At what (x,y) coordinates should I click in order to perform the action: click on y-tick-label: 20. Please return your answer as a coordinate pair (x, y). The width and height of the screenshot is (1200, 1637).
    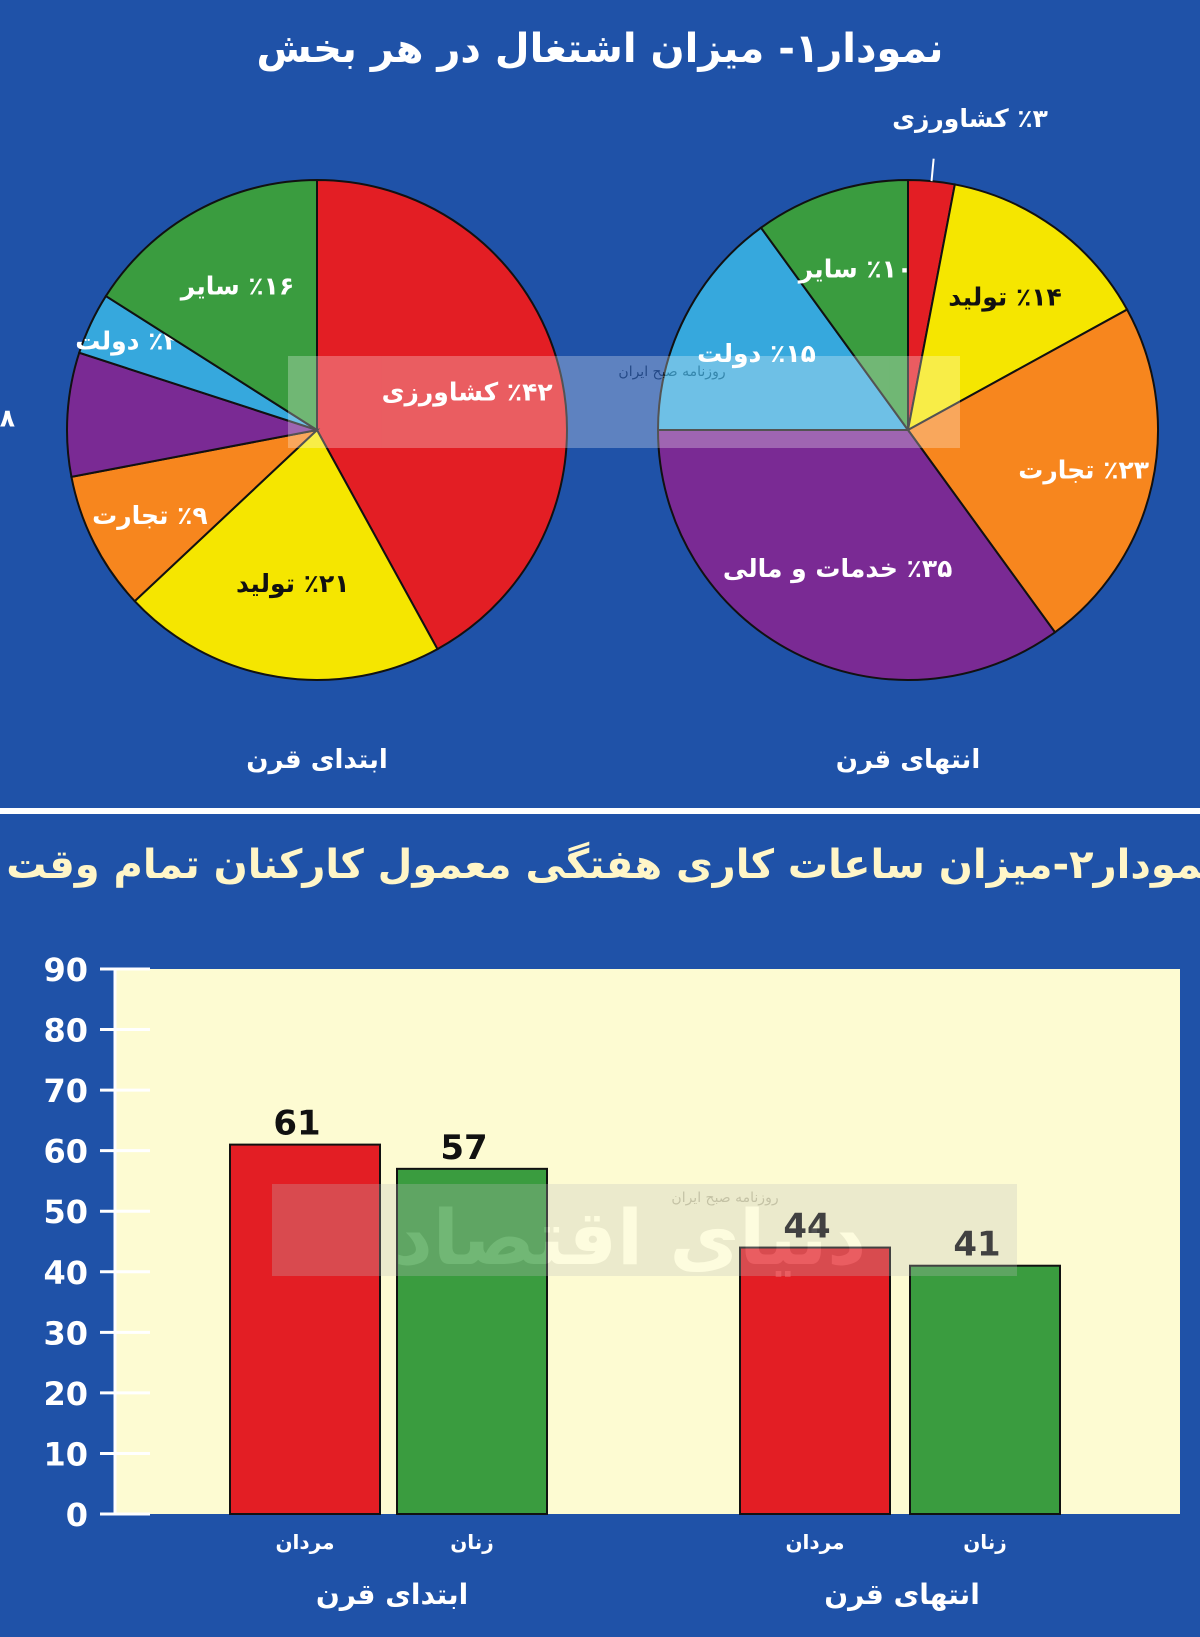
    Looking at the image, I should click on (65, 1394).